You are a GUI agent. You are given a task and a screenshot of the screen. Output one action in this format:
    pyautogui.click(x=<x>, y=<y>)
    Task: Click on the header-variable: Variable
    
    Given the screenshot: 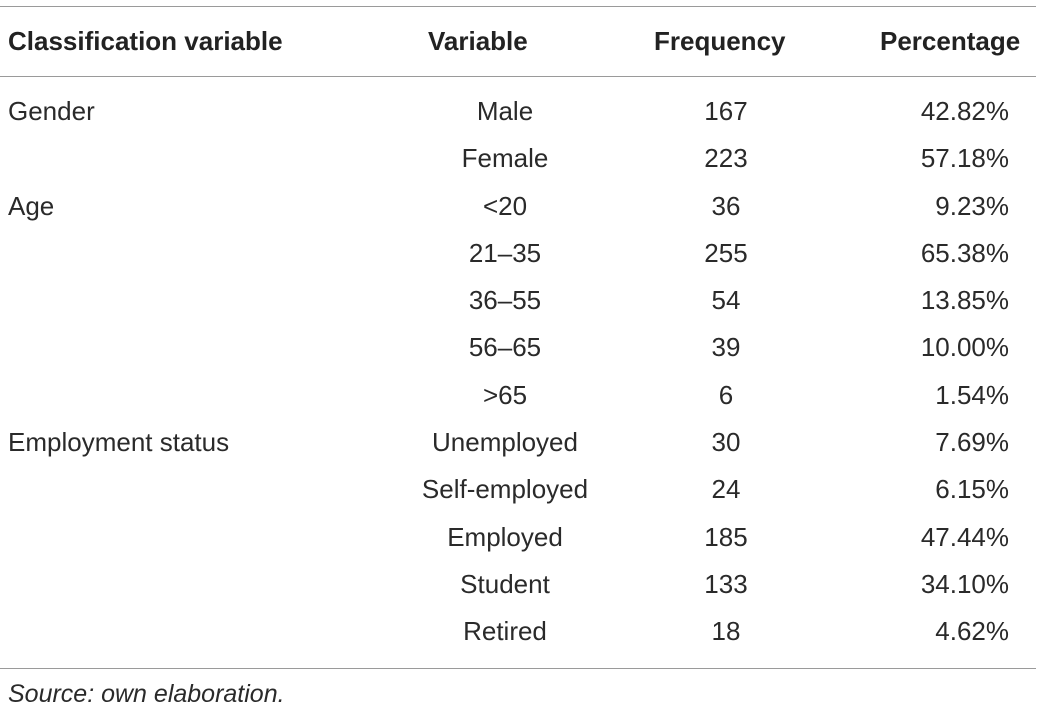 What is the action you would take?
    pyautogui.click(x=478, y=41)
    